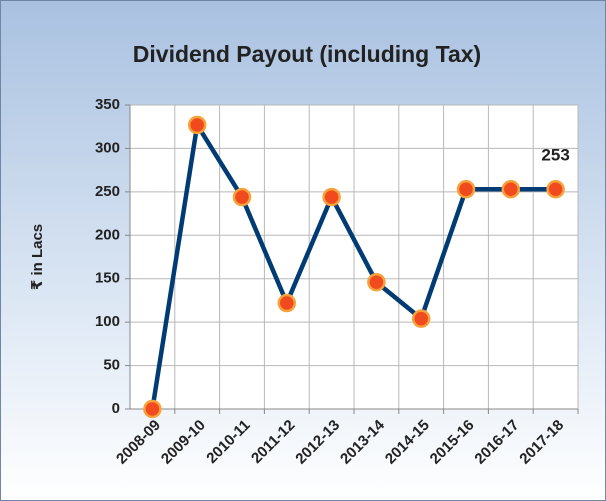 Image resolution: width=606 pixels, height=501 pixels. What do you see at coordinates (107, 104) in the screenshot?
I see `y-tick-label: 350` at bounding box center [107, 104].